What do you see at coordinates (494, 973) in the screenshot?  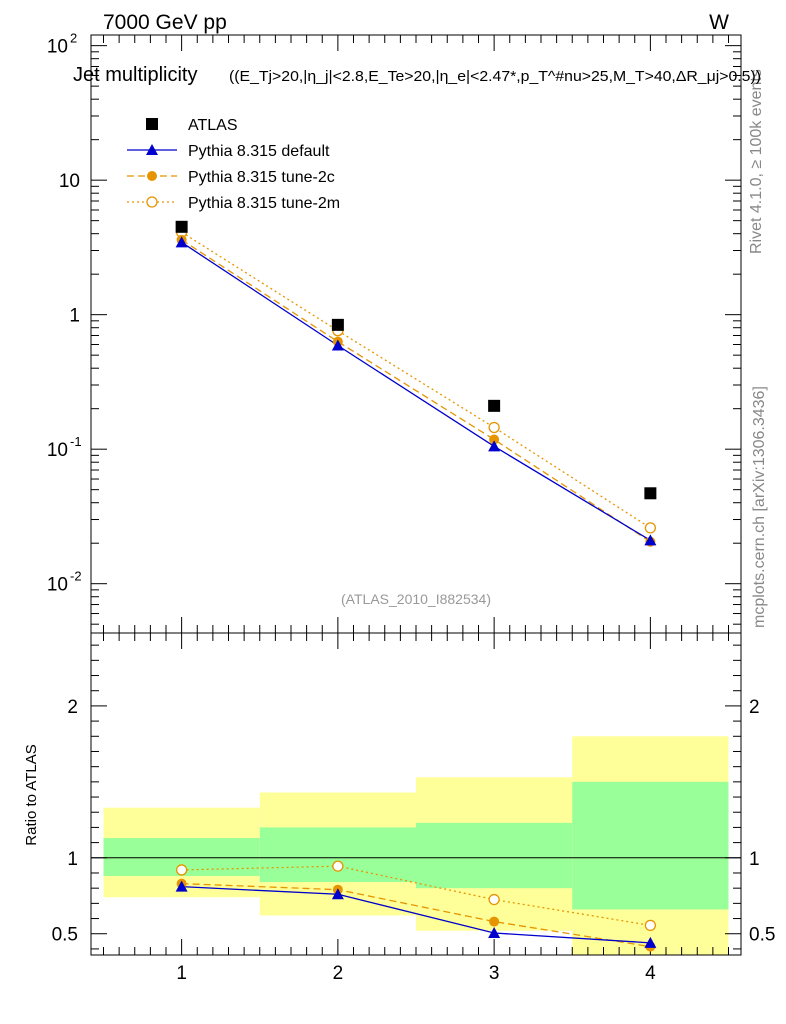 I see `ratio-xtick-label: 3` at bounding box center [494, 973].